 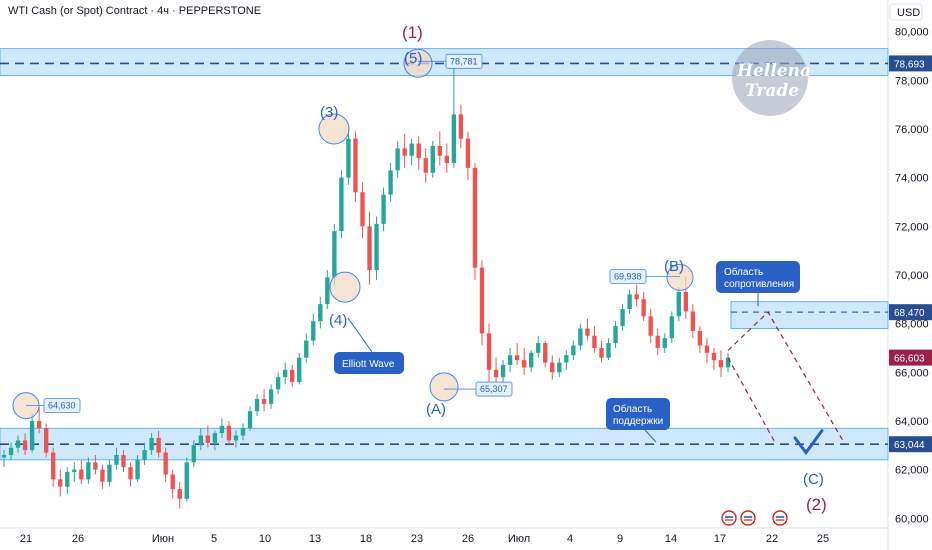 What do you see at coordinates (786, 383) in the screenshot?
I see `projection-layer` at bounding box center [786, 383].